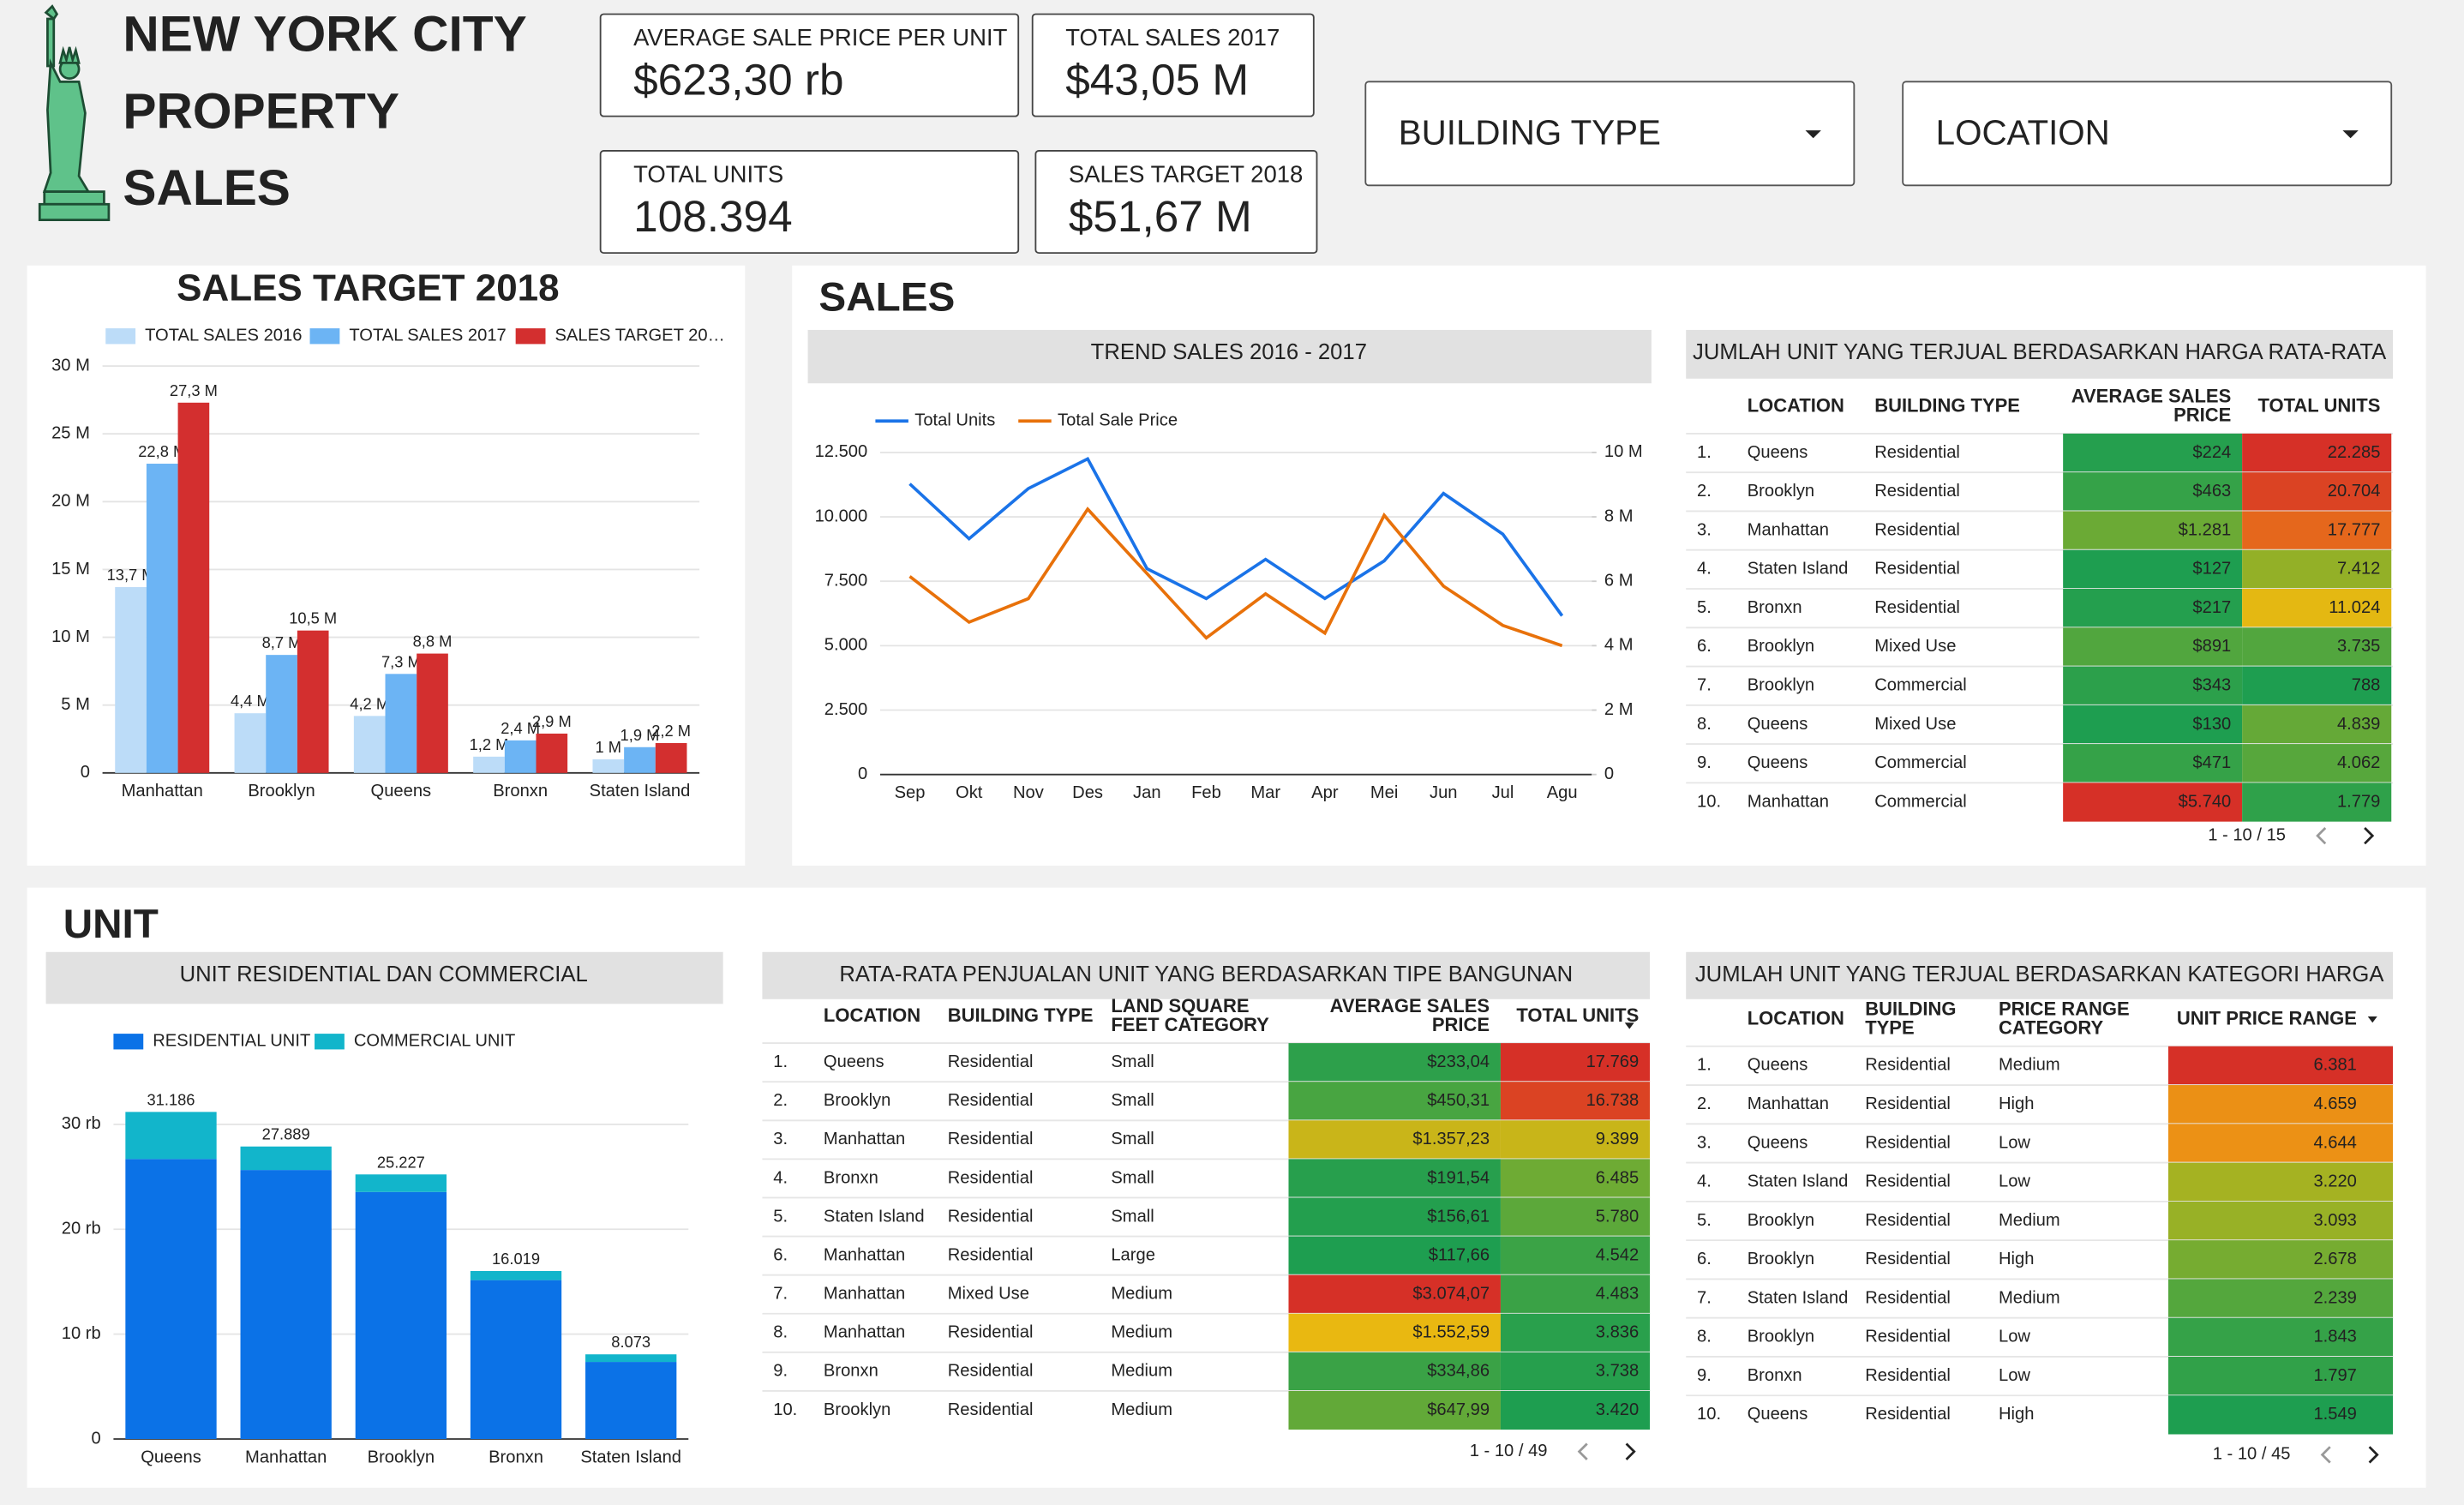  Describe the element at coordinates (1229, 356) in the screenshot. I see `header-box` at that location.